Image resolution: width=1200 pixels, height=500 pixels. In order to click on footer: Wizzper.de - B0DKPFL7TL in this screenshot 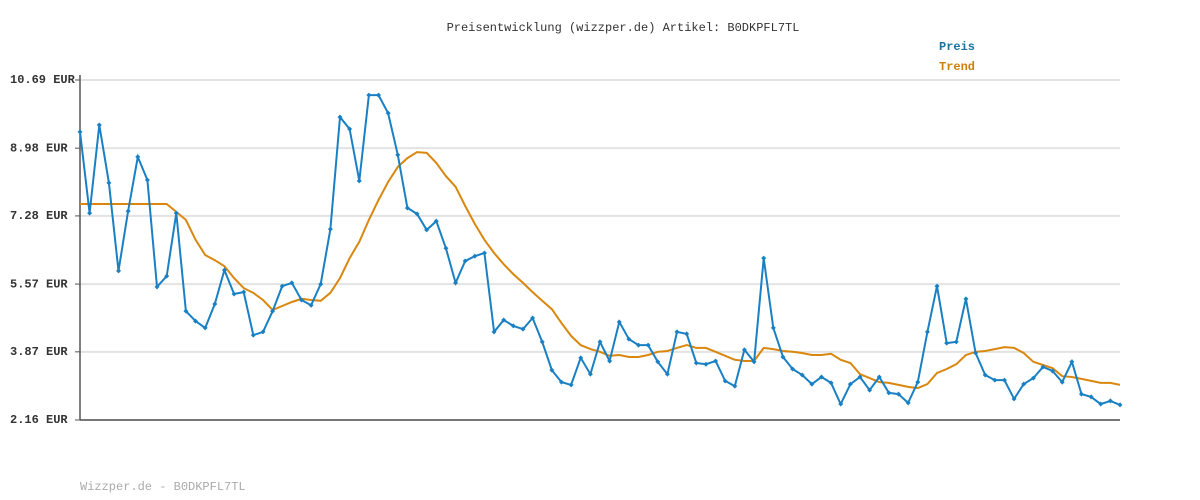, I will do `click(163, 487)`.